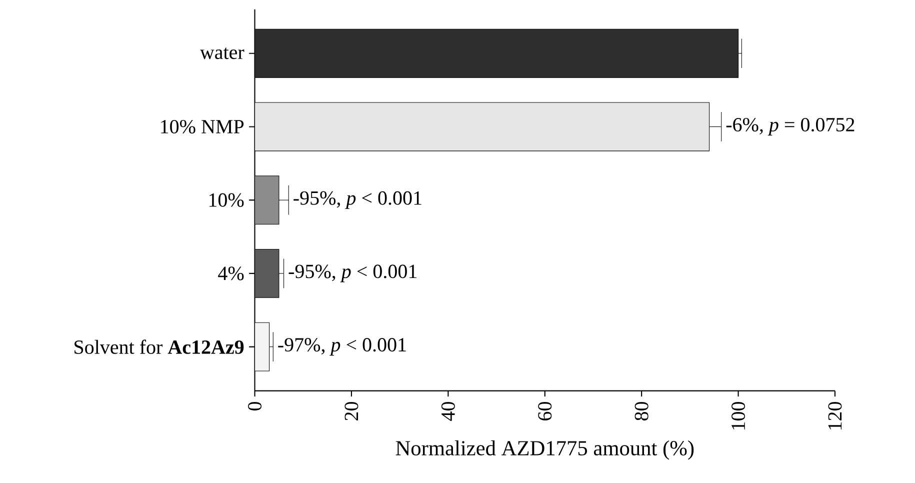  I want to click on annotation: -97%, p < 0.001, so click(342, 347).